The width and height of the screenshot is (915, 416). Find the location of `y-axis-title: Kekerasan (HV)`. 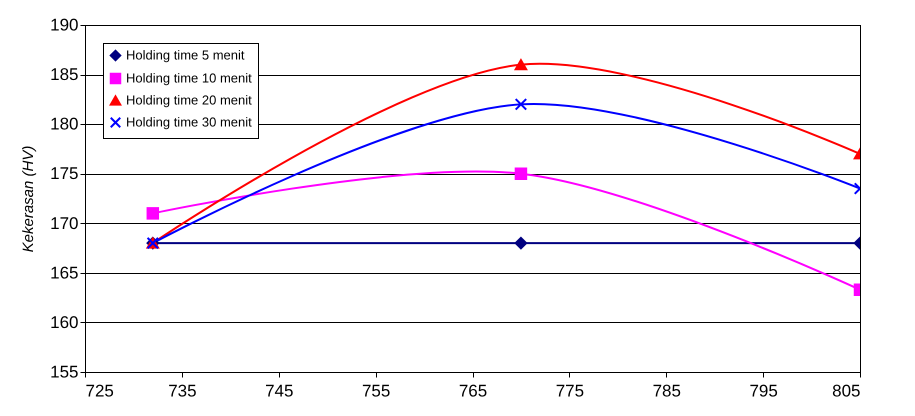

y-axis-title: Kekerasan (HV) is located at coordinates (29, 199).